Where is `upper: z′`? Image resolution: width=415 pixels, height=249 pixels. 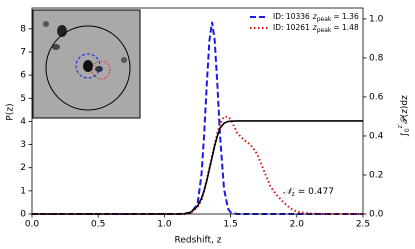 upper: z′ is located at coordinates (400, 125).